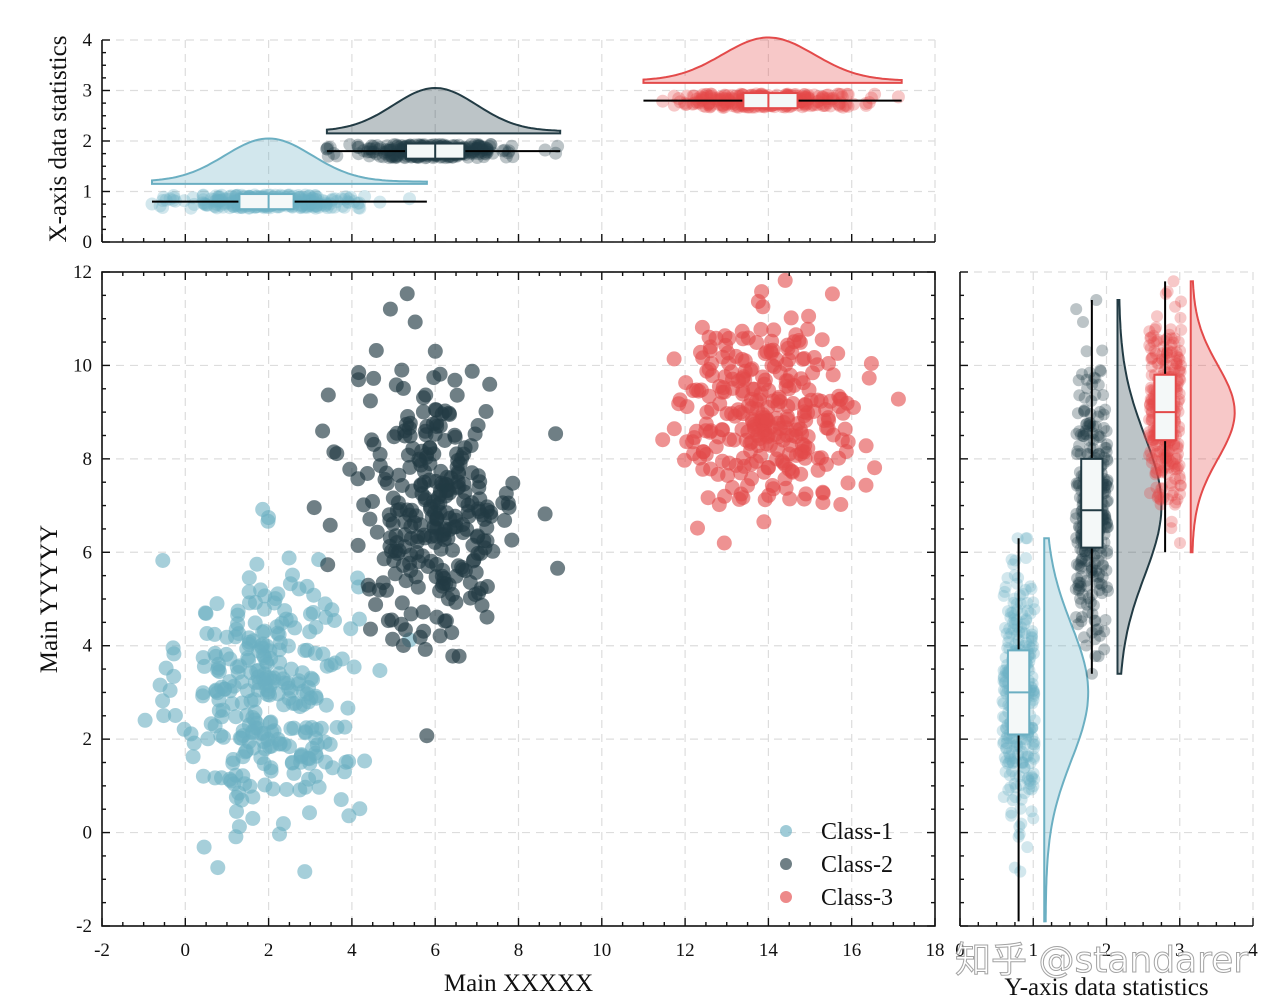  Describe the element at coordinates (1034, 950) in the screenshot. I see `right-x-tick-label: 1` at that location.